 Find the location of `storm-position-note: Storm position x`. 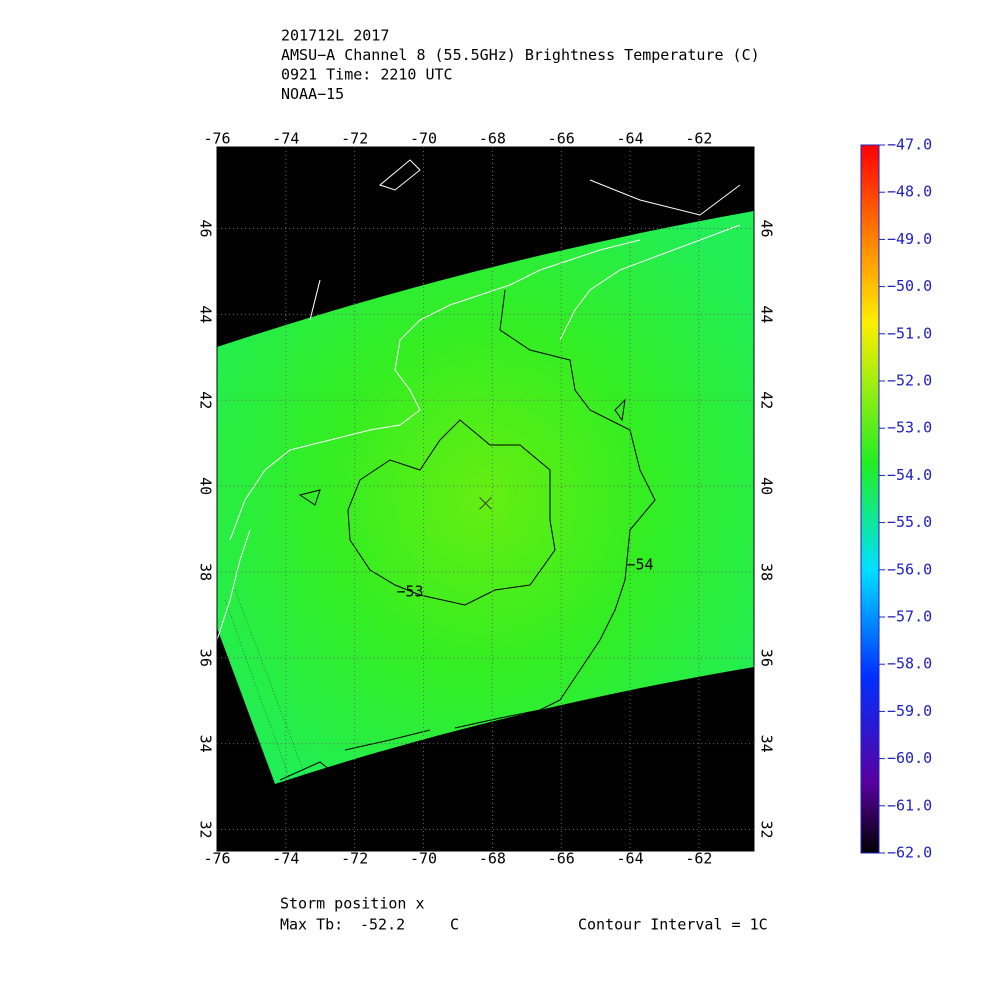

storm-position-note: Storm position x is located at coordinates (352, 904).